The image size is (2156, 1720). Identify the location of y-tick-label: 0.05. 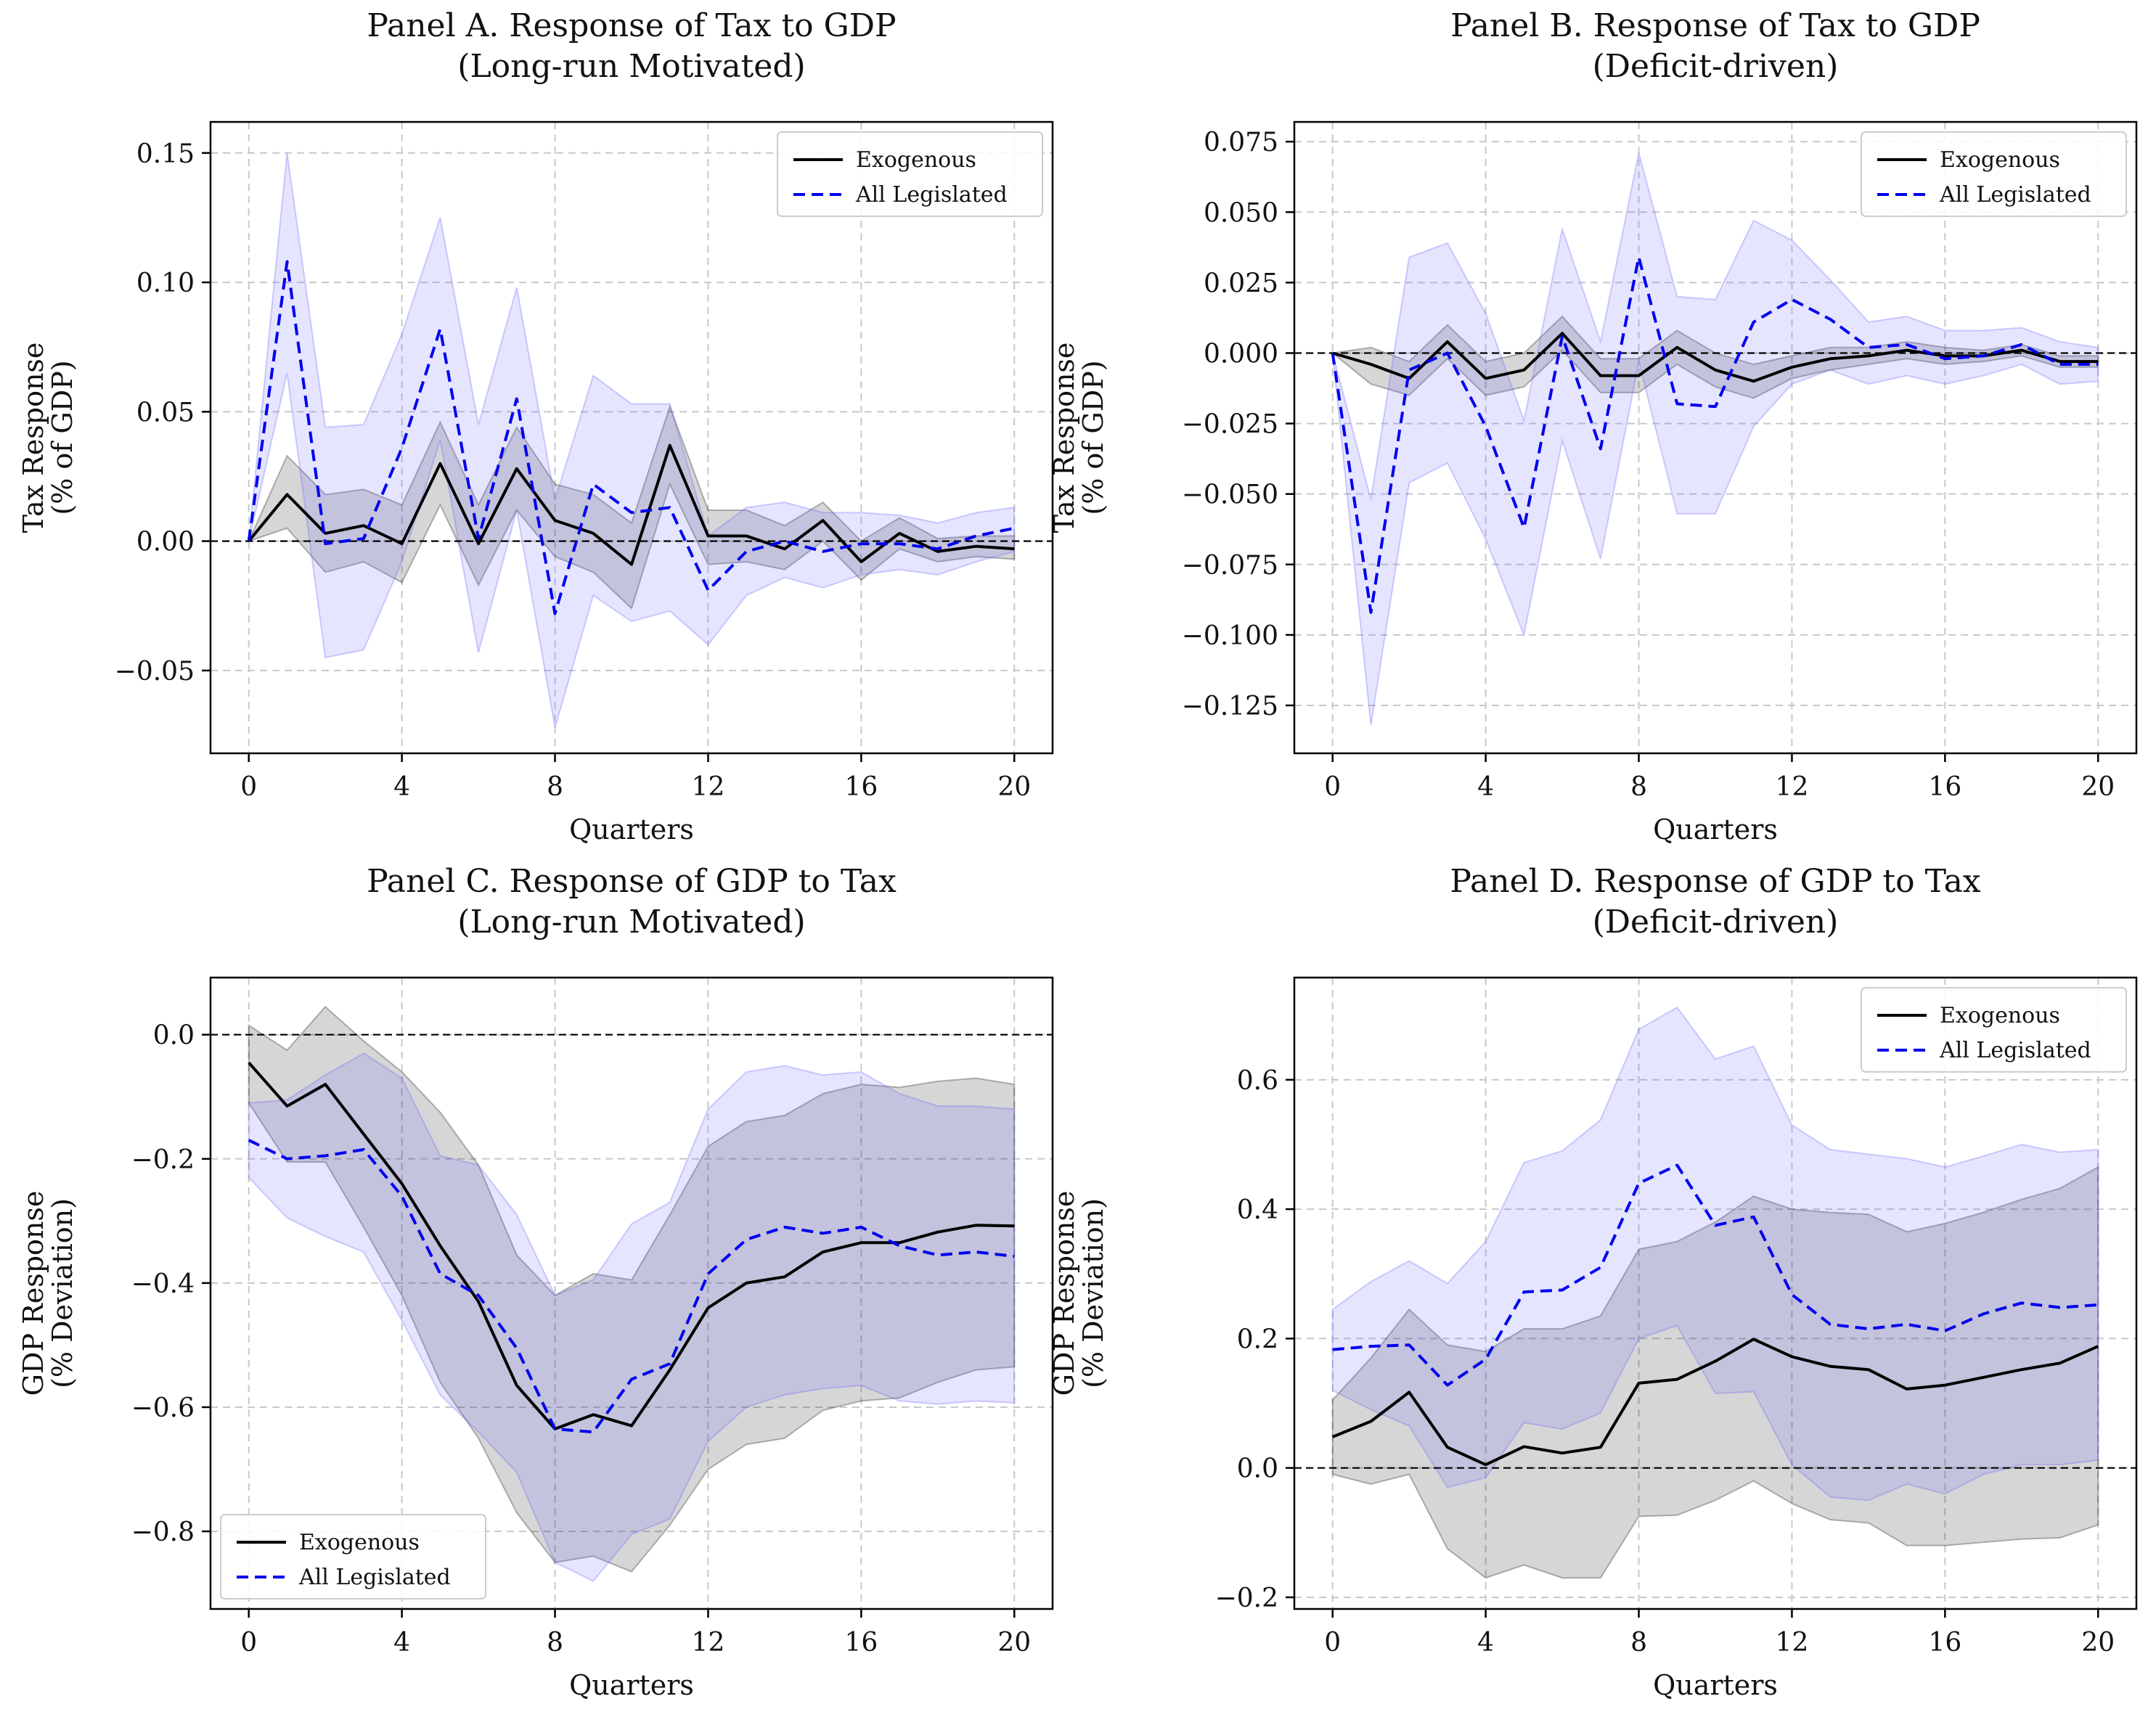
(165, 412).